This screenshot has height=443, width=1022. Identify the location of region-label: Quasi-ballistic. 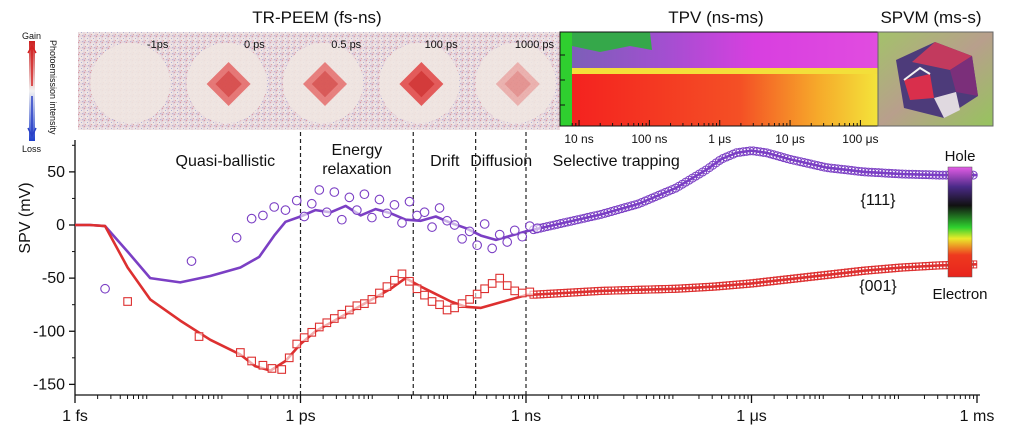
(226, 161).